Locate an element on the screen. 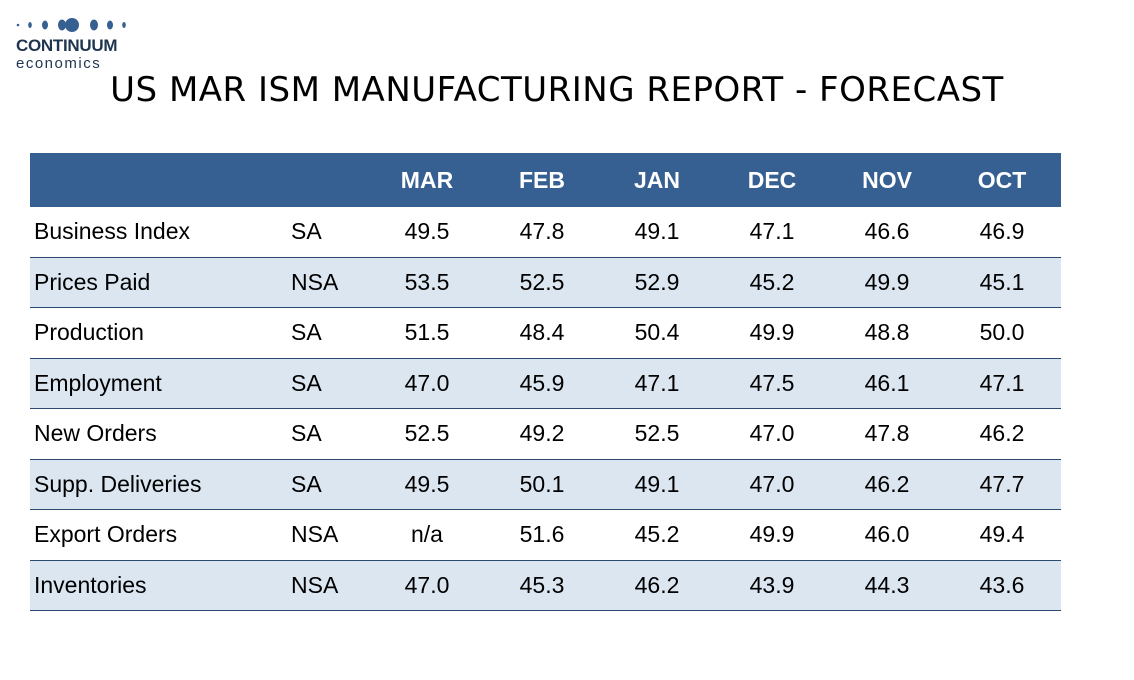 This screenshot has height=680, width=1134. table-row: Export Orders NSA n/a 51.6 45.2 49.9 46.0 49.4 is located at coordinates (545, 535).